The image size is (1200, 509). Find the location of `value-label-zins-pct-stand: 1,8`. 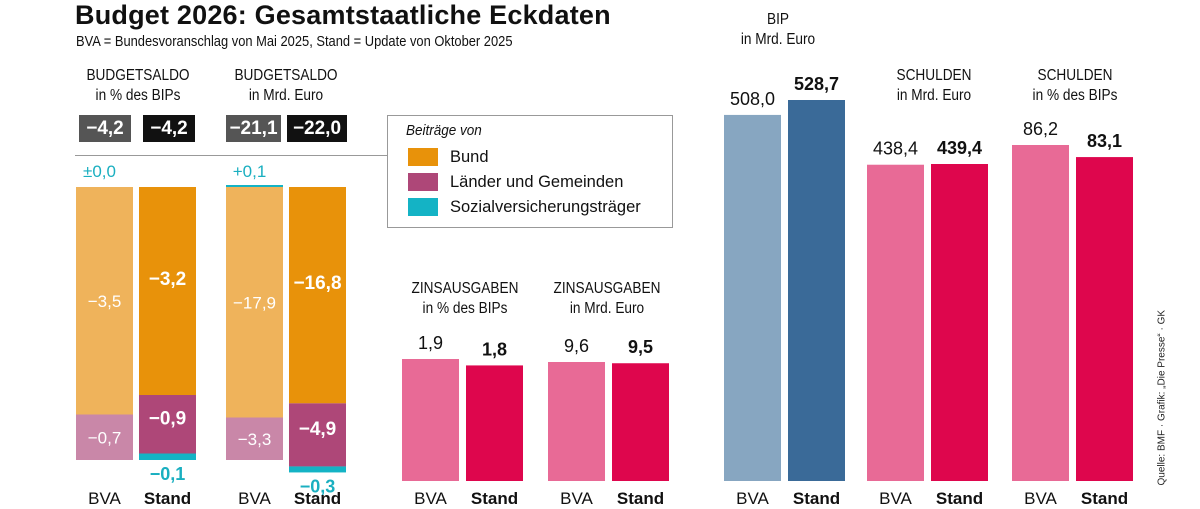

value-label-zins-pct-stand: 1,8 is located at coordinates (494, 349).